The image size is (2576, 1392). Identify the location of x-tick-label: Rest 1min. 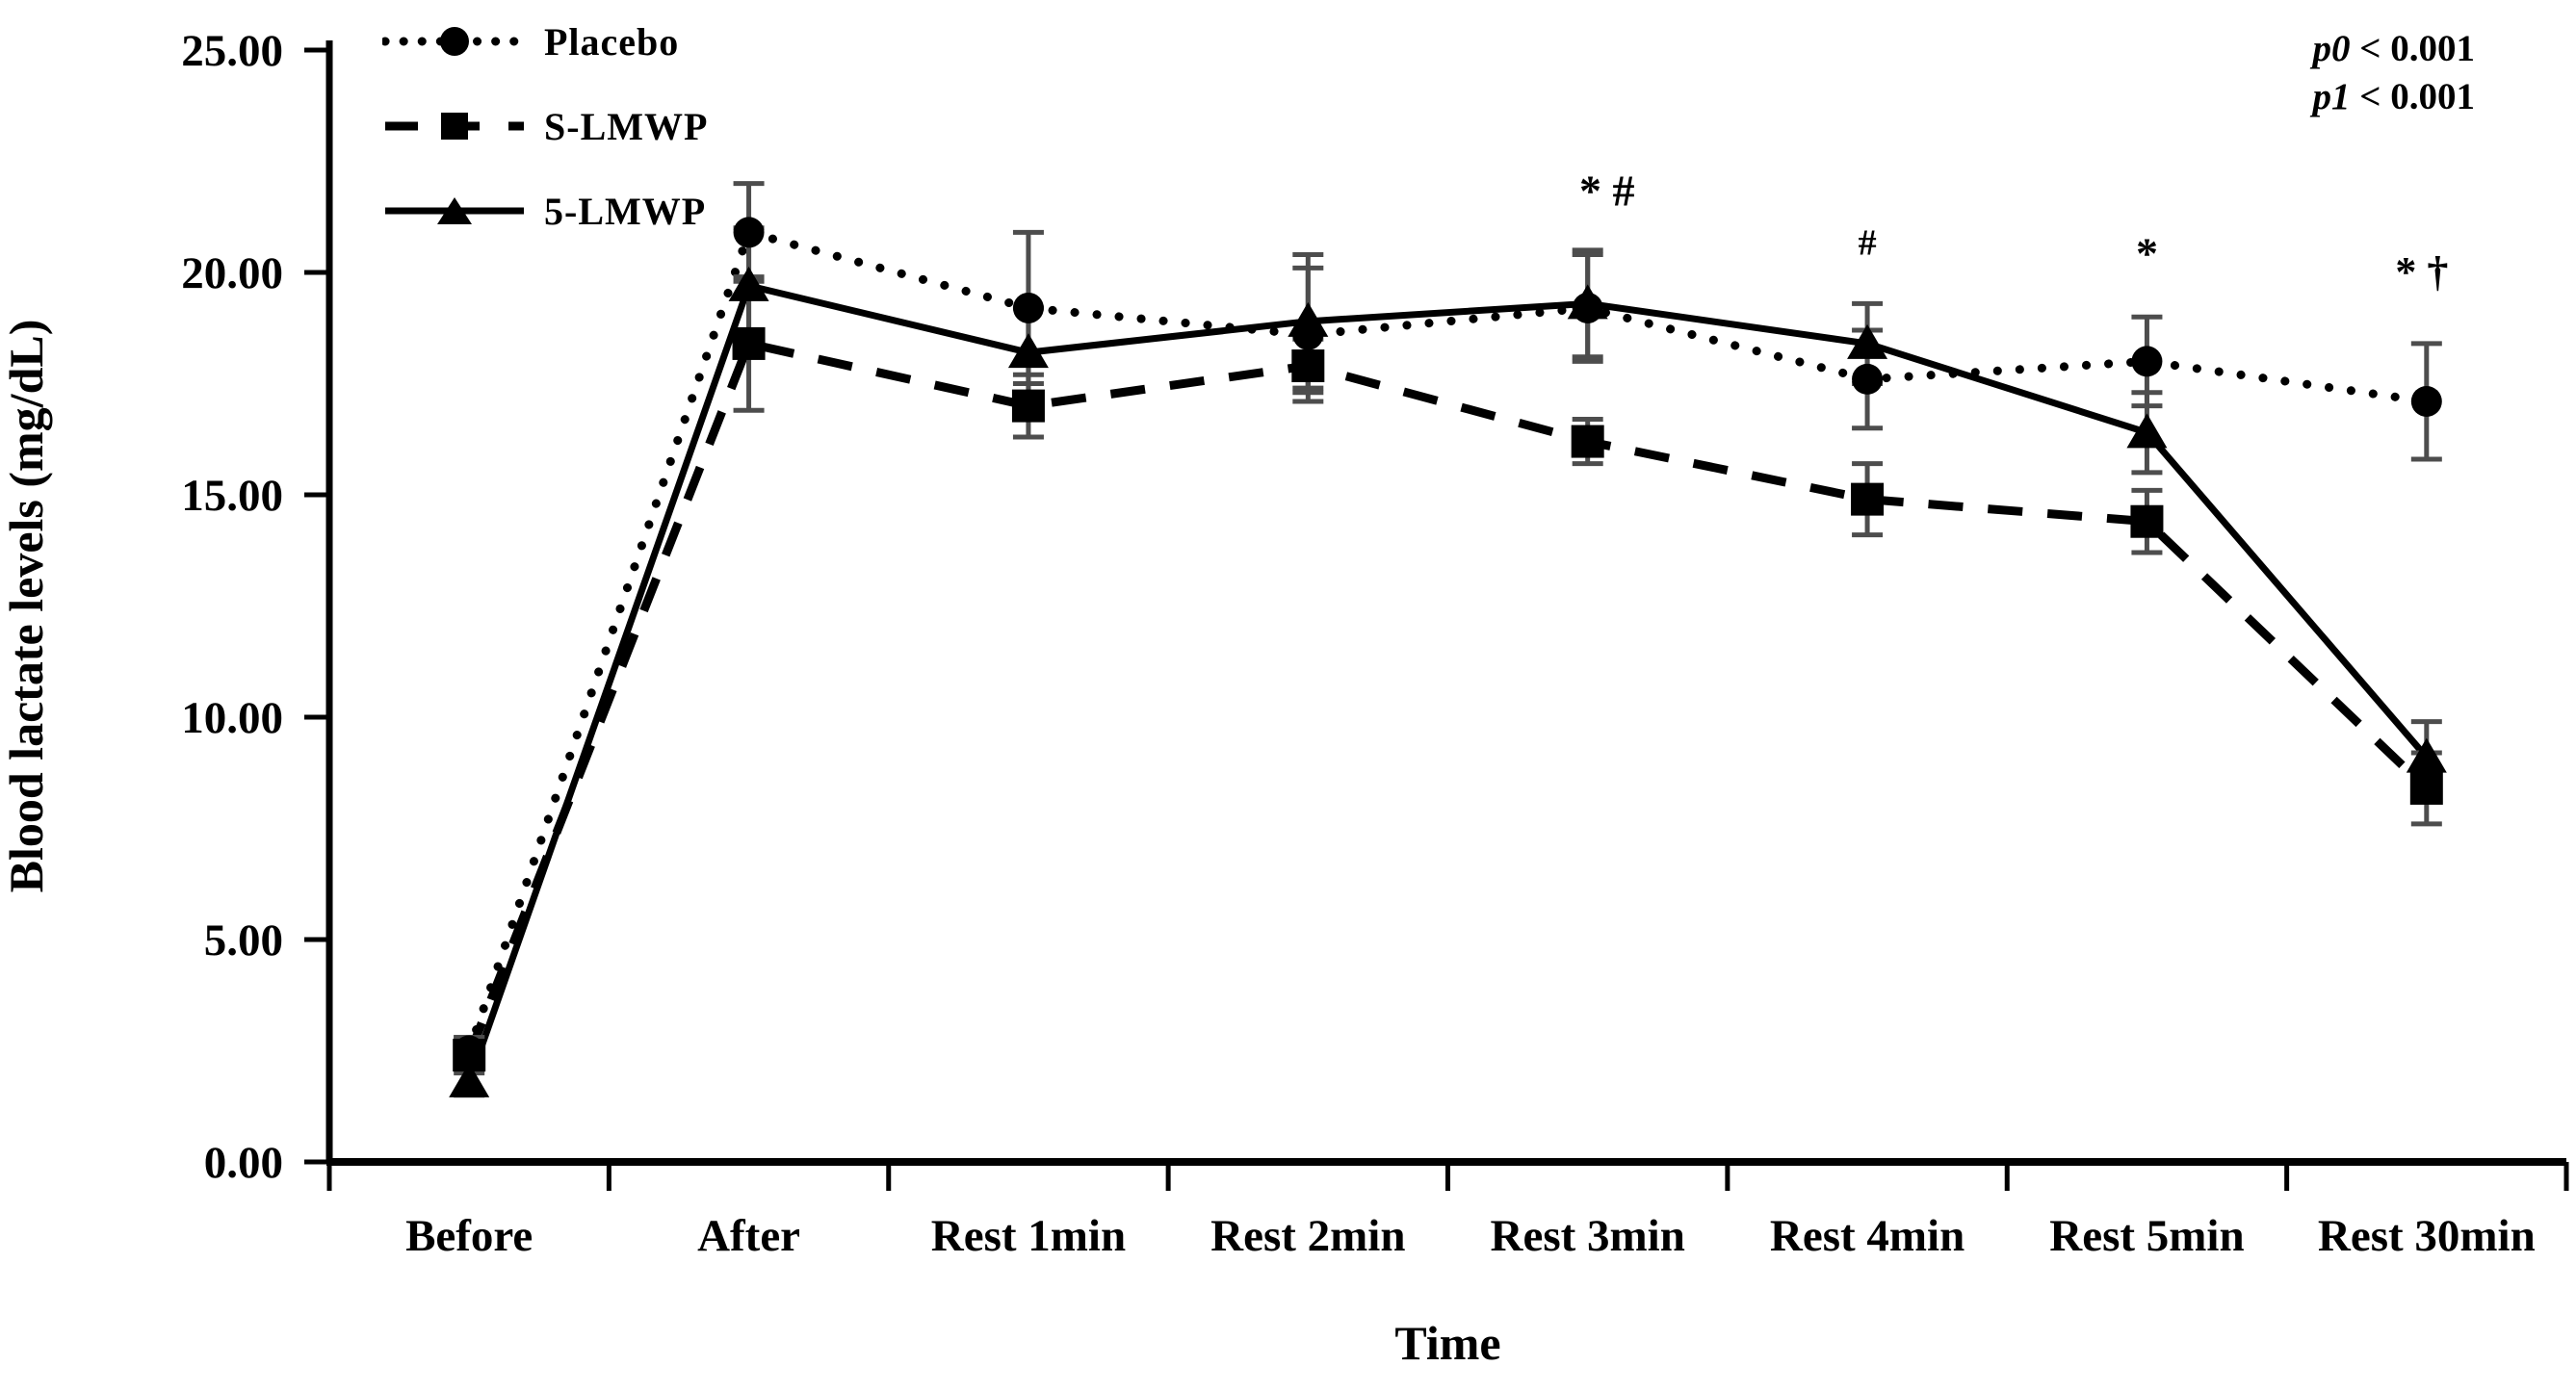
(1028, 1236).